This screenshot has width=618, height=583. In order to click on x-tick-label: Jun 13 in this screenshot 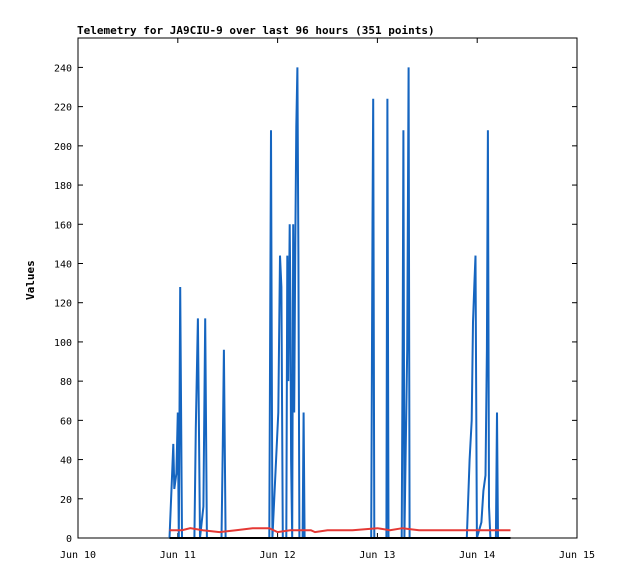, I will do `click(377, 555)`.